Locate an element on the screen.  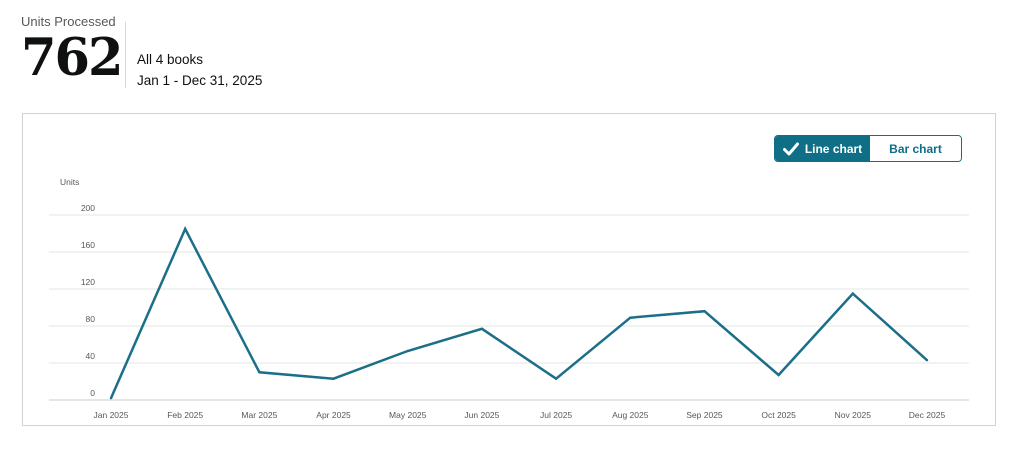
y-tick-label: 120 is located at coordinates (88, 282).